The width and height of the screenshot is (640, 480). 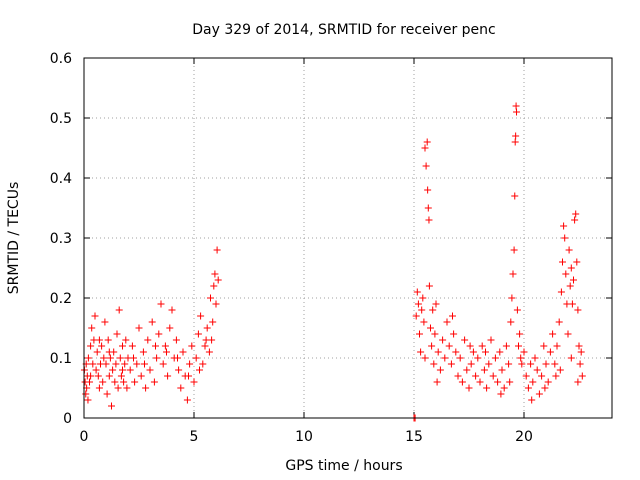 What do you see at coordinates (61, 239) in the screenshot?
I see `y-tick-label: 0.3` at bounding box center [61, 239].